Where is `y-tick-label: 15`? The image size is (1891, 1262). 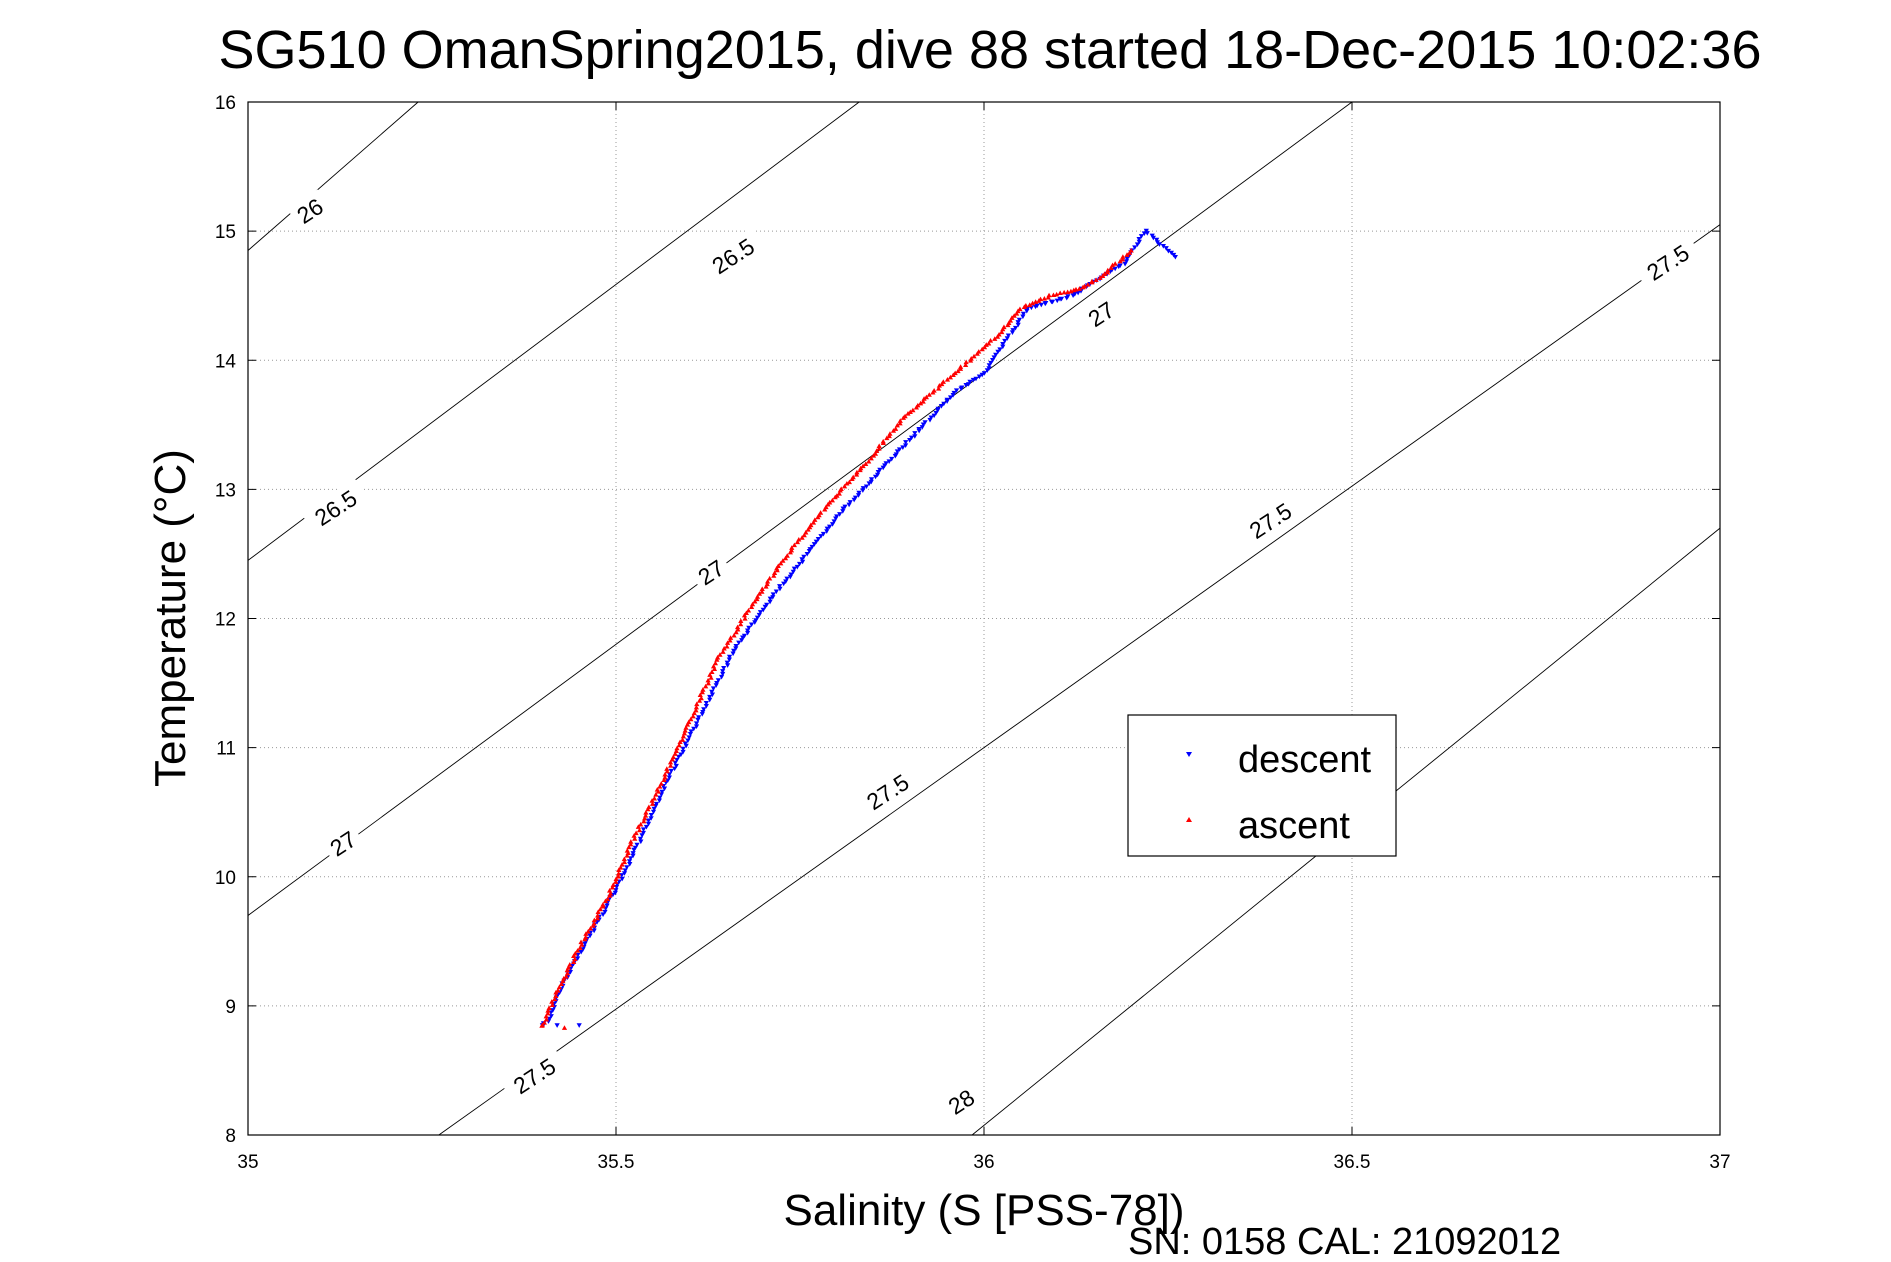
y-tick-label: 15 is located at coordinates (225, 232).